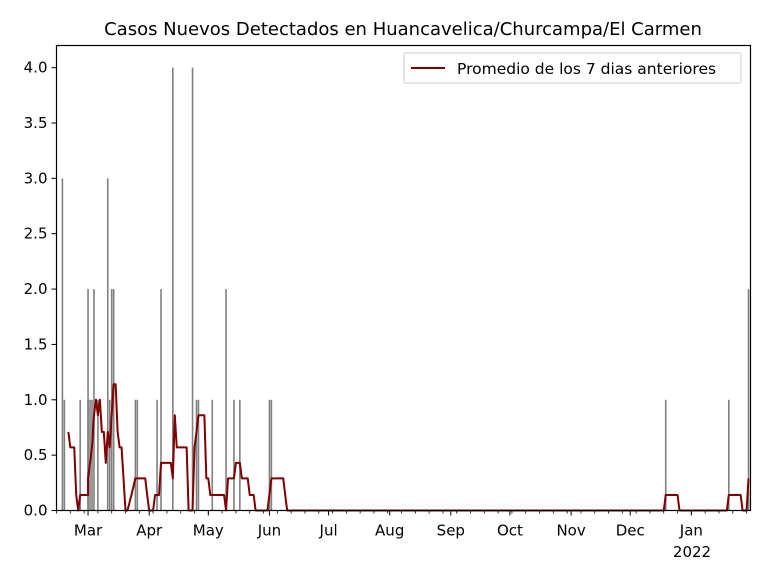 Image resolution: width=768 pixels, height=576 pixels. What do you see at coordinates (36, 68) in the screenshot?
I see `y-tick-label: 4.0` at bounding box center [36, 68].